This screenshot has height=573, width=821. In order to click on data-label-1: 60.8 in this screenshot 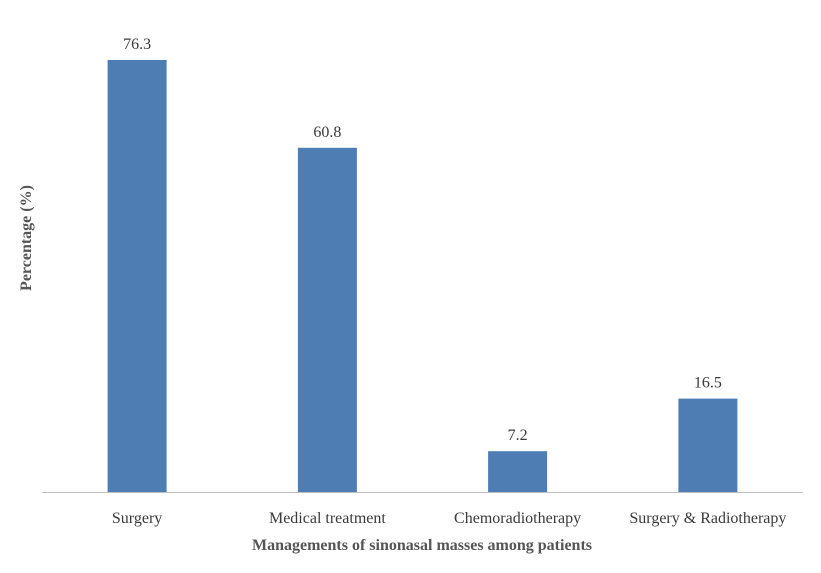, I will do `click(327, 132)`.